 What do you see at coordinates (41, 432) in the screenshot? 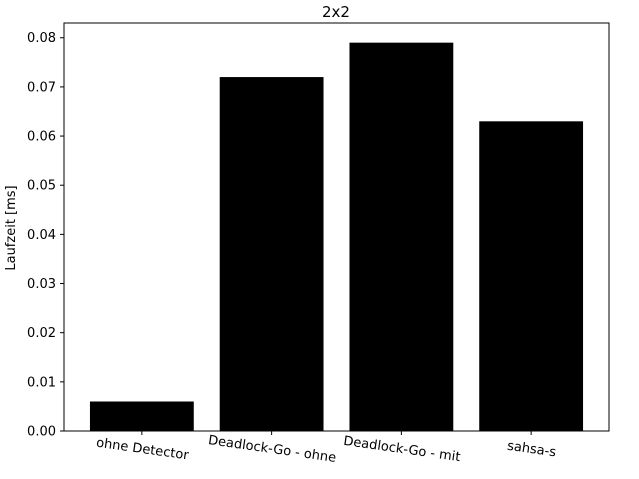
I see `y-tick-label: 0.00` at bounding box center [41, 432].